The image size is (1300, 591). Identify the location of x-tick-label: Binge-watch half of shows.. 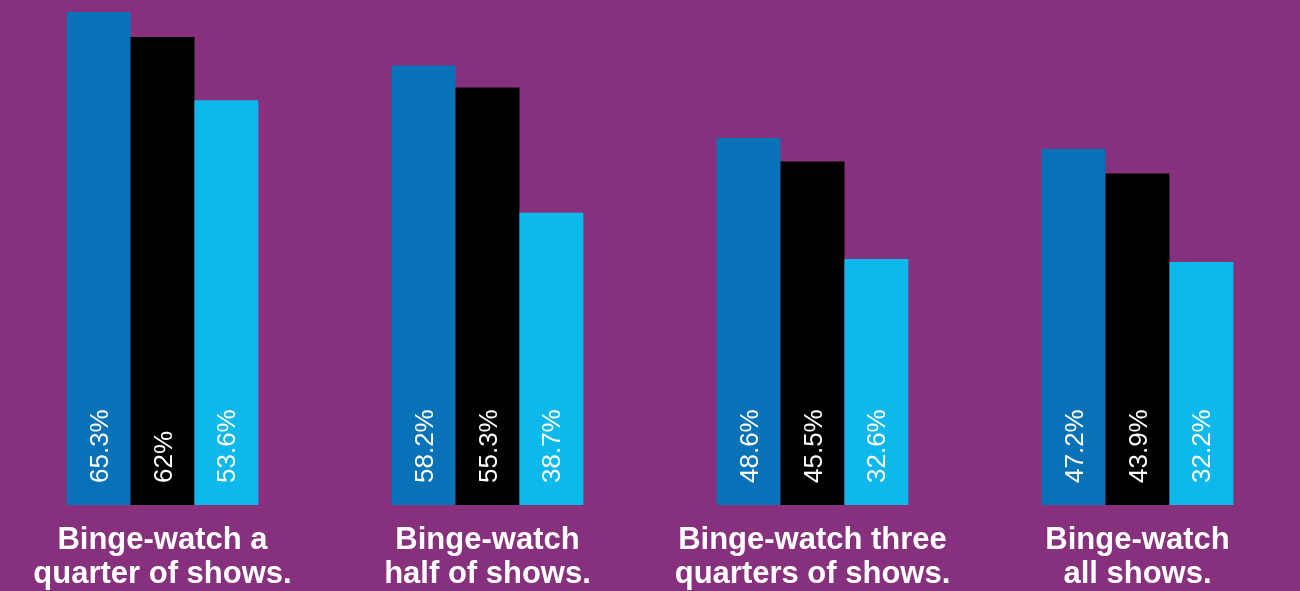
(487, 555).